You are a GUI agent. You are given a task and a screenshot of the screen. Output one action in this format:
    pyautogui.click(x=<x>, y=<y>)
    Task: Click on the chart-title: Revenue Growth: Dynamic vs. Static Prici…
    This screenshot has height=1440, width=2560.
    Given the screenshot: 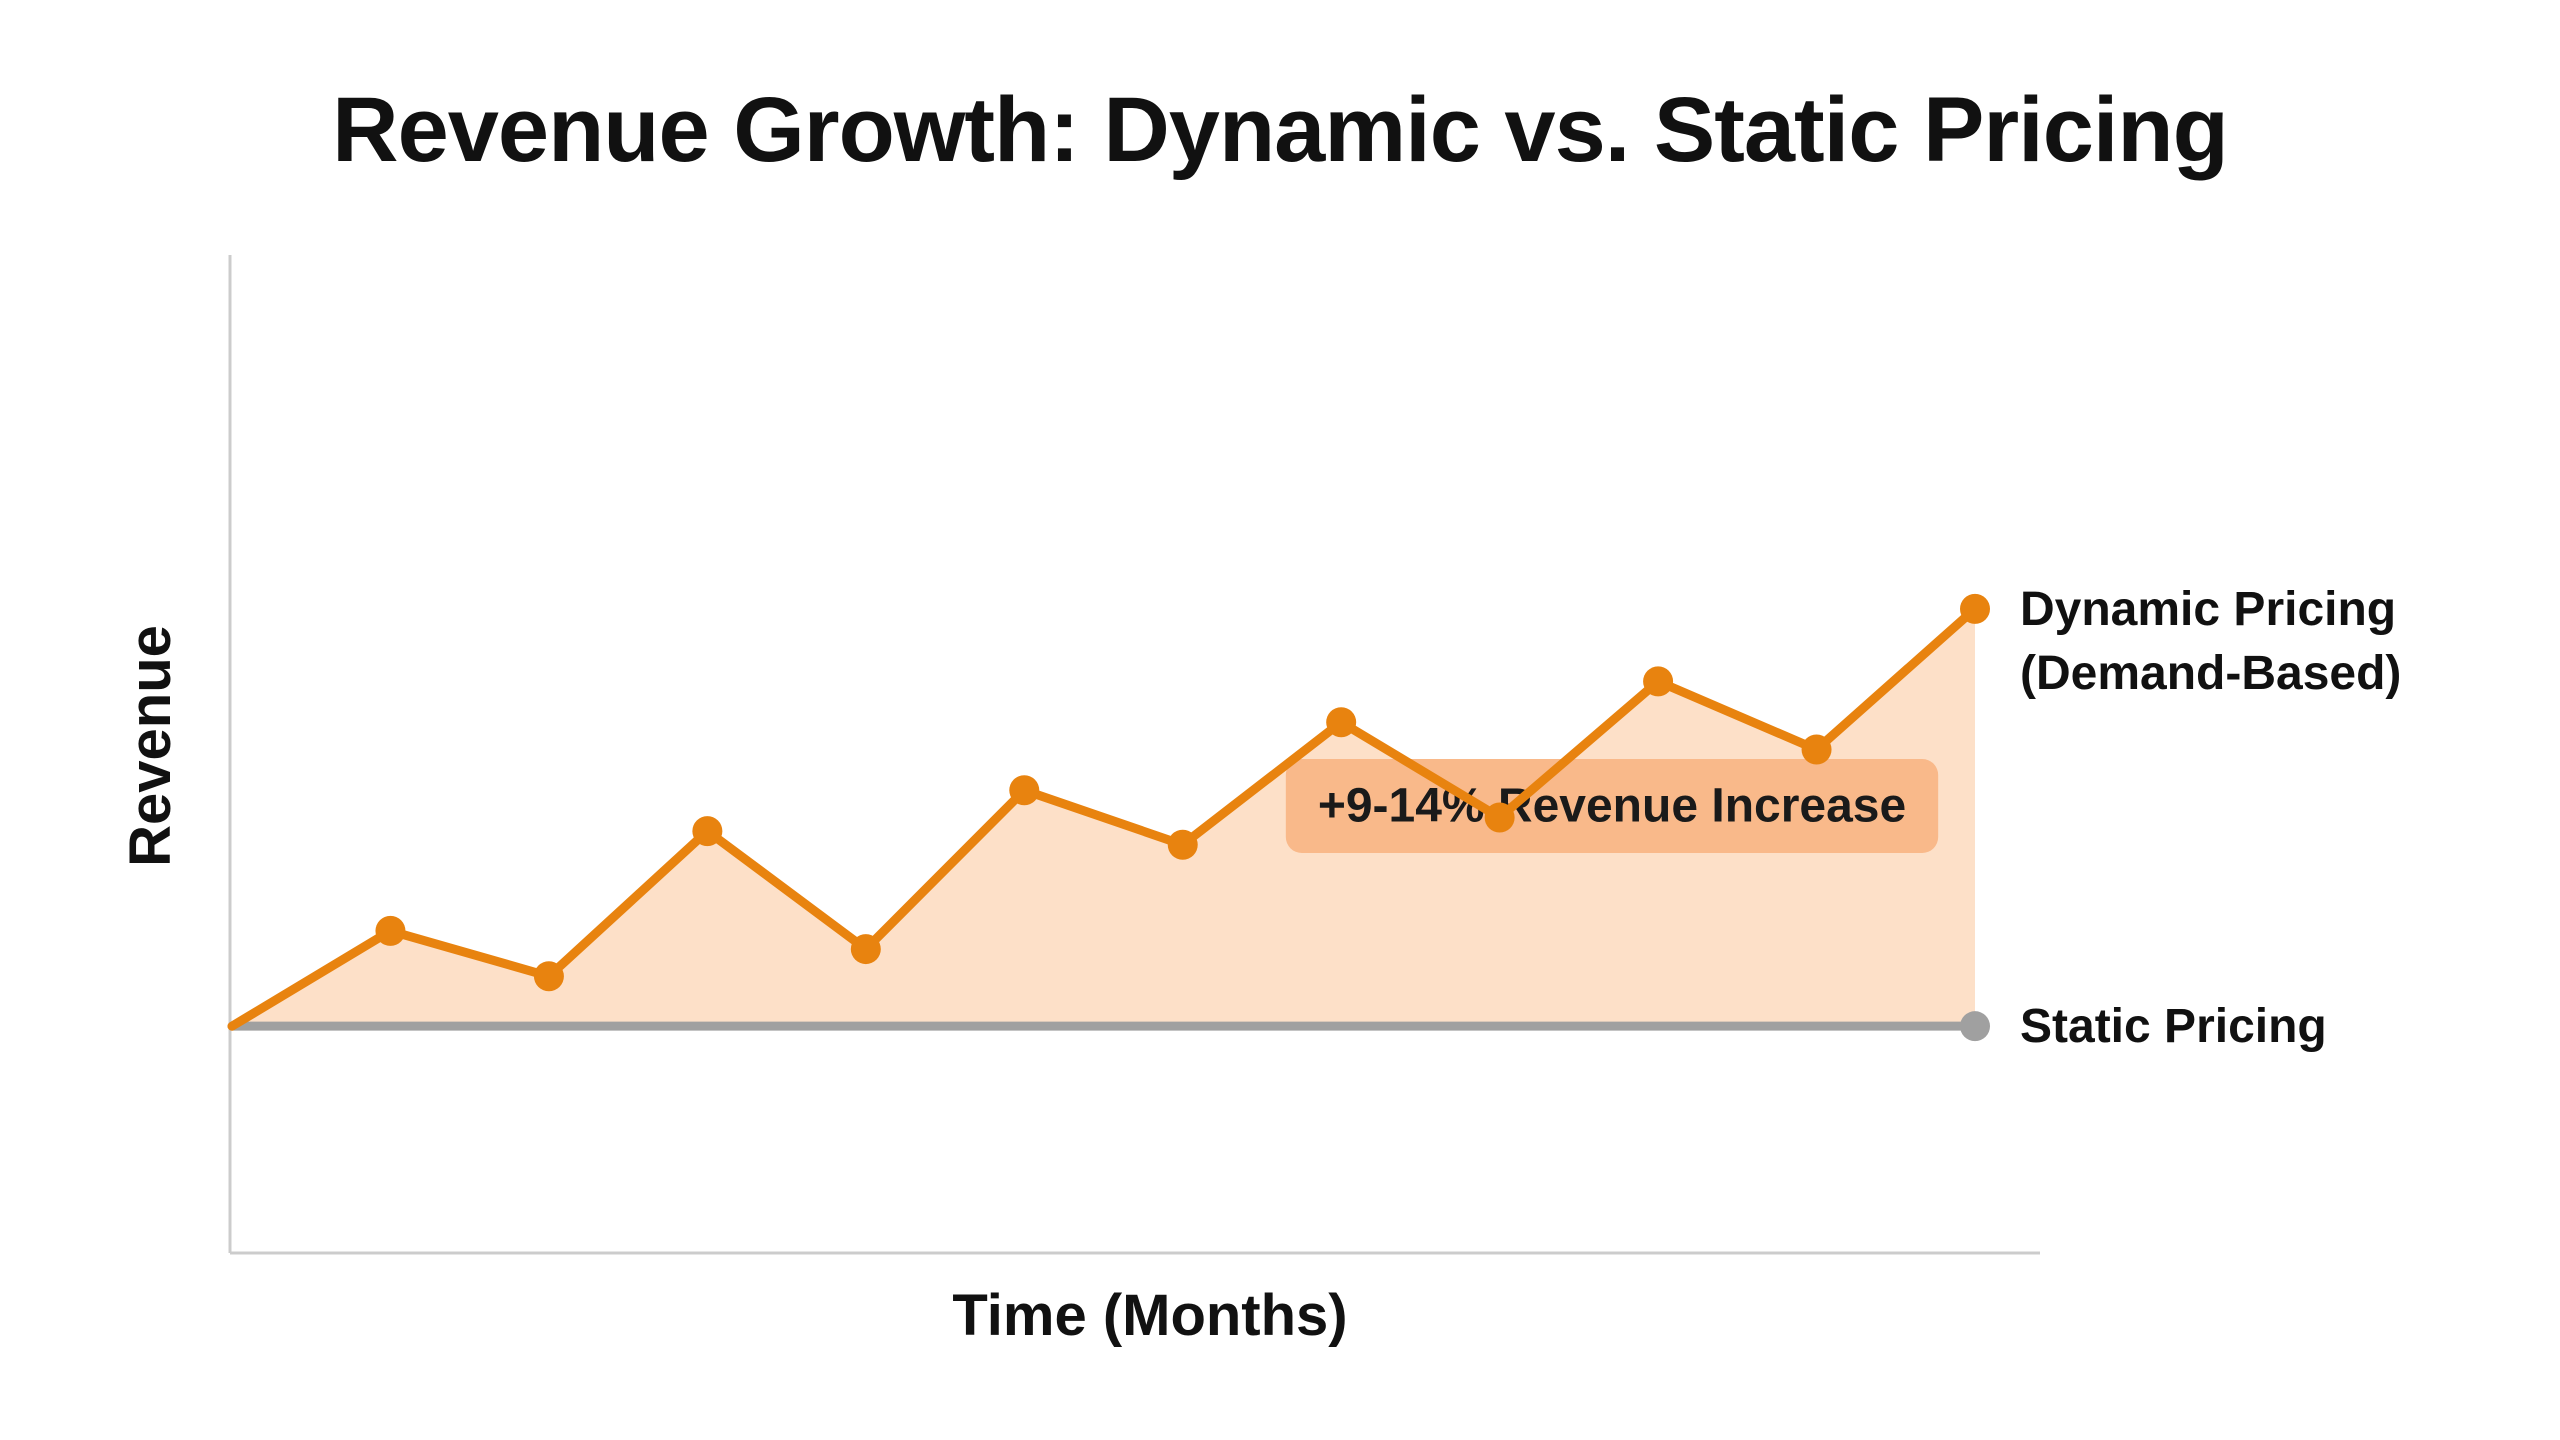 What is the action you would take?
    pyautogui.click(x=1280, y=130)
    